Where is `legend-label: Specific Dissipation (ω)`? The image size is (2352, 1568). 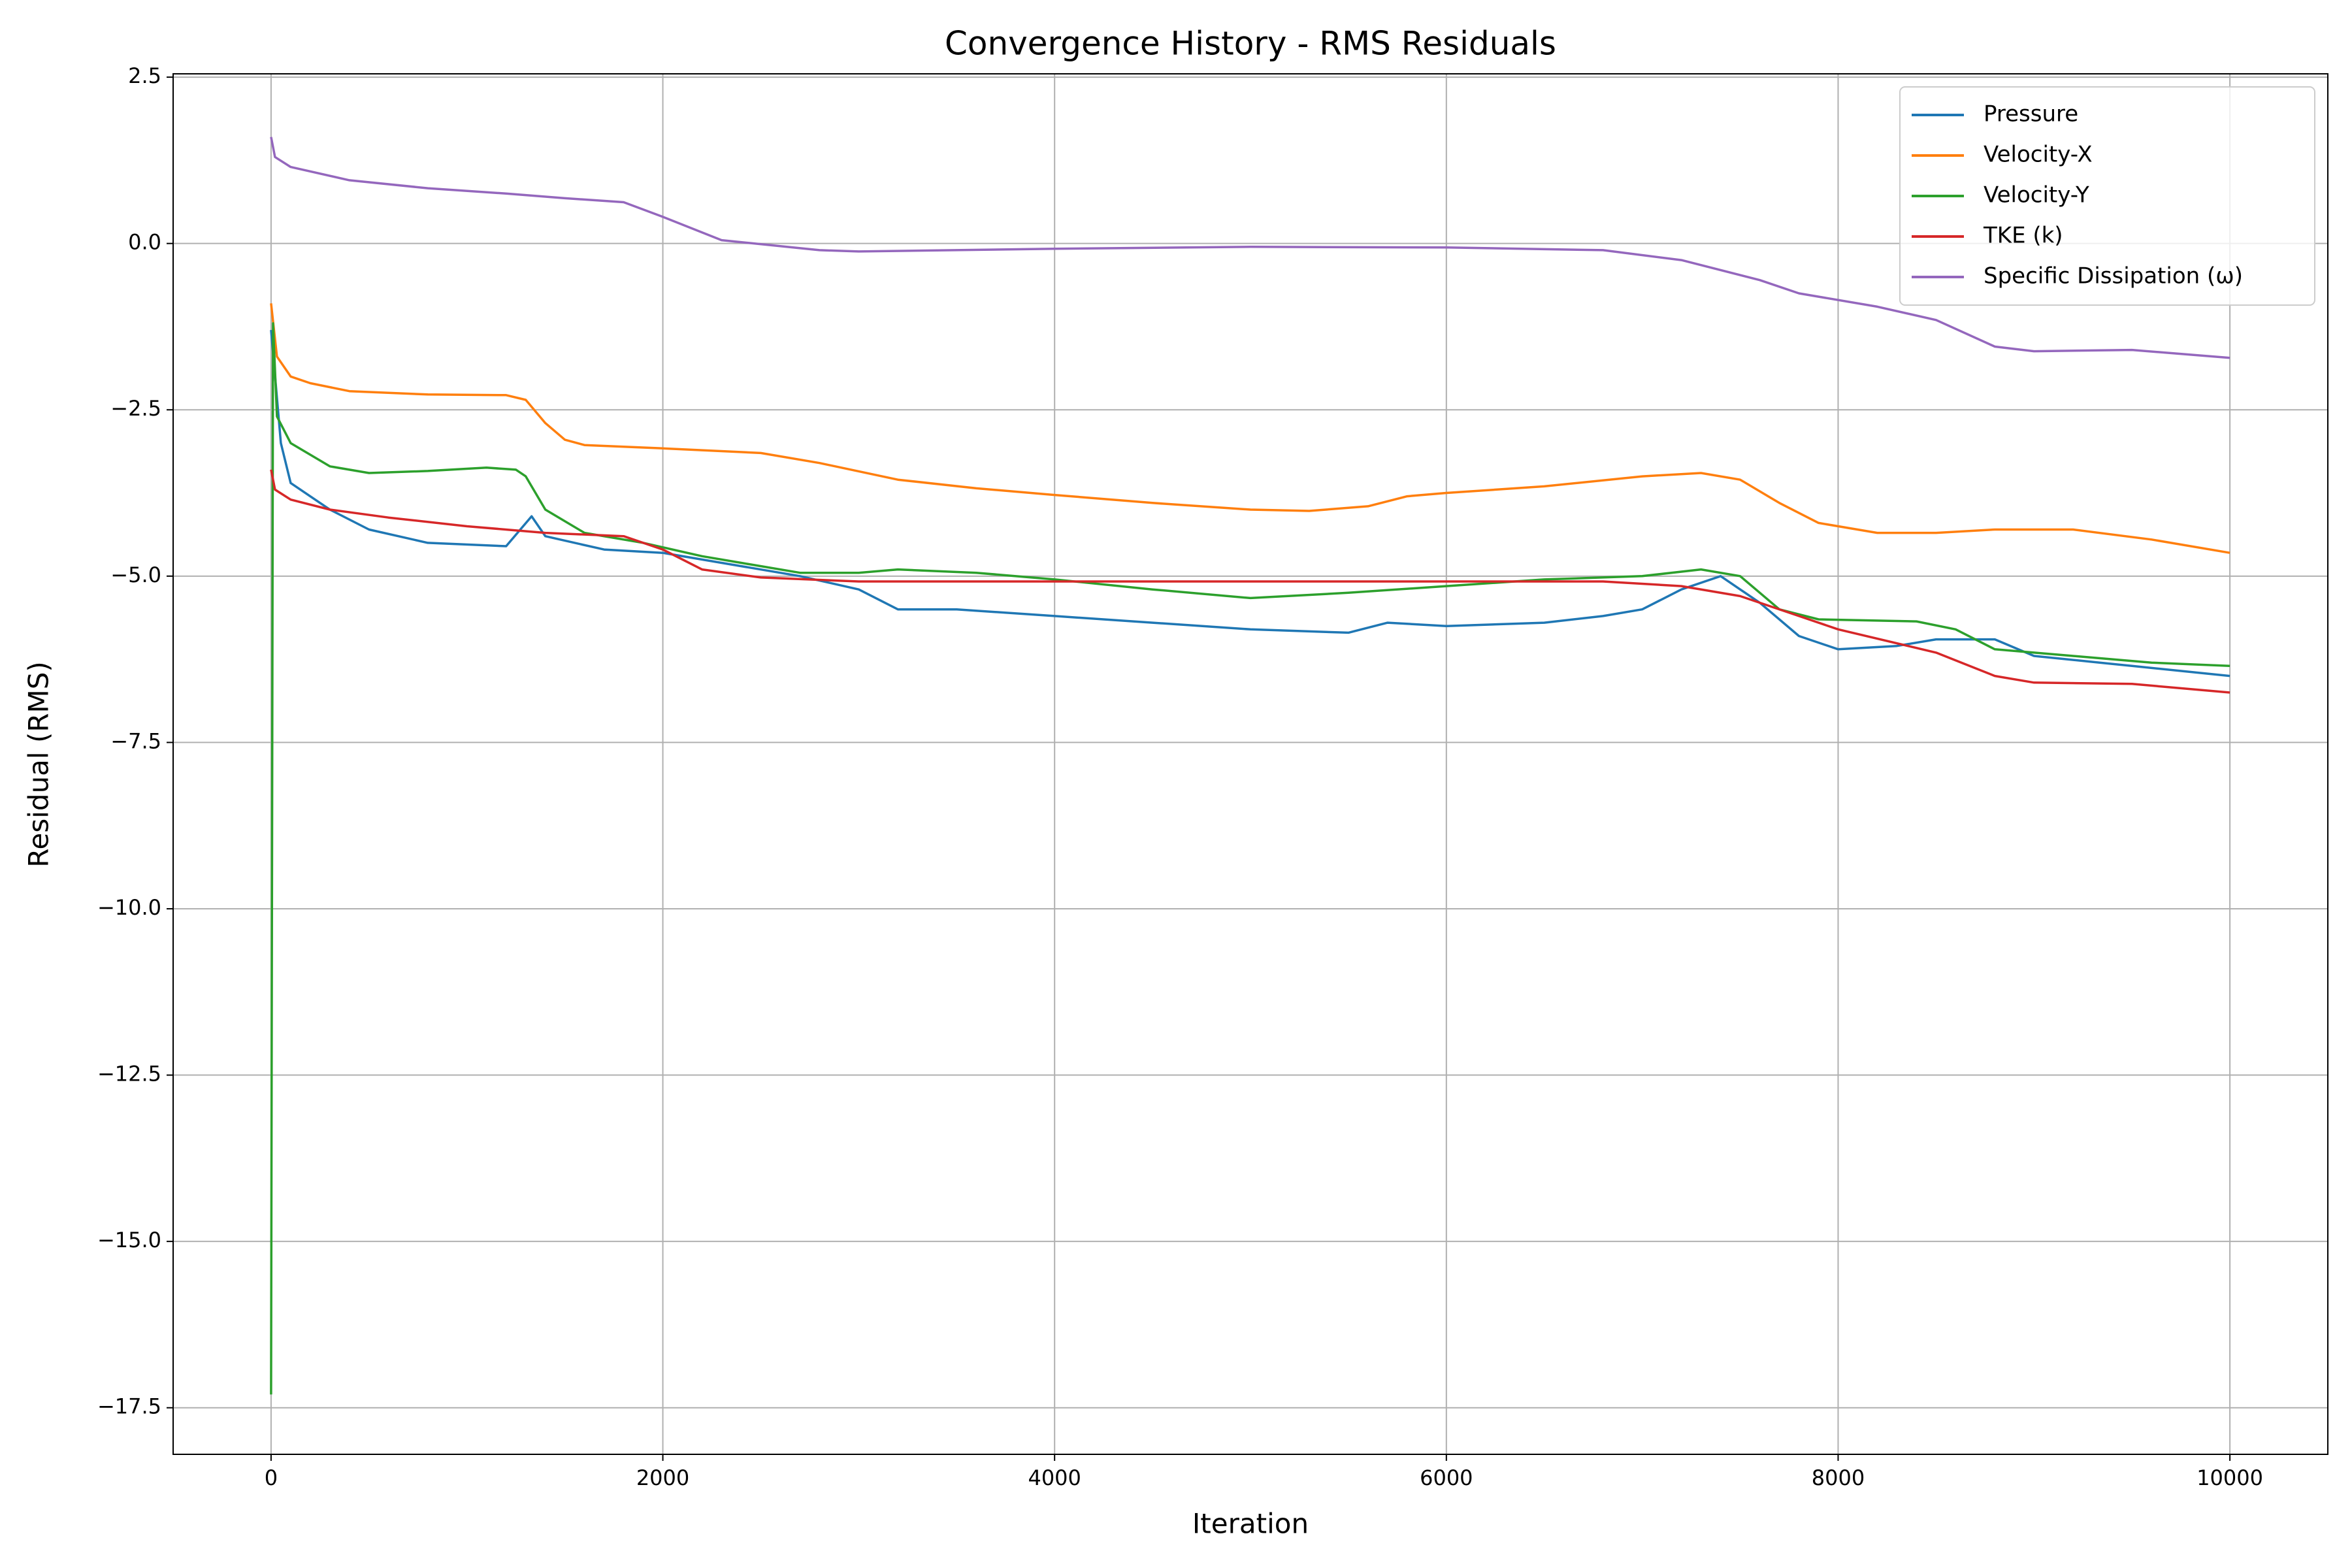
legend-label: Specific Dissipation (ω) is located at coordinates (2113, 276).